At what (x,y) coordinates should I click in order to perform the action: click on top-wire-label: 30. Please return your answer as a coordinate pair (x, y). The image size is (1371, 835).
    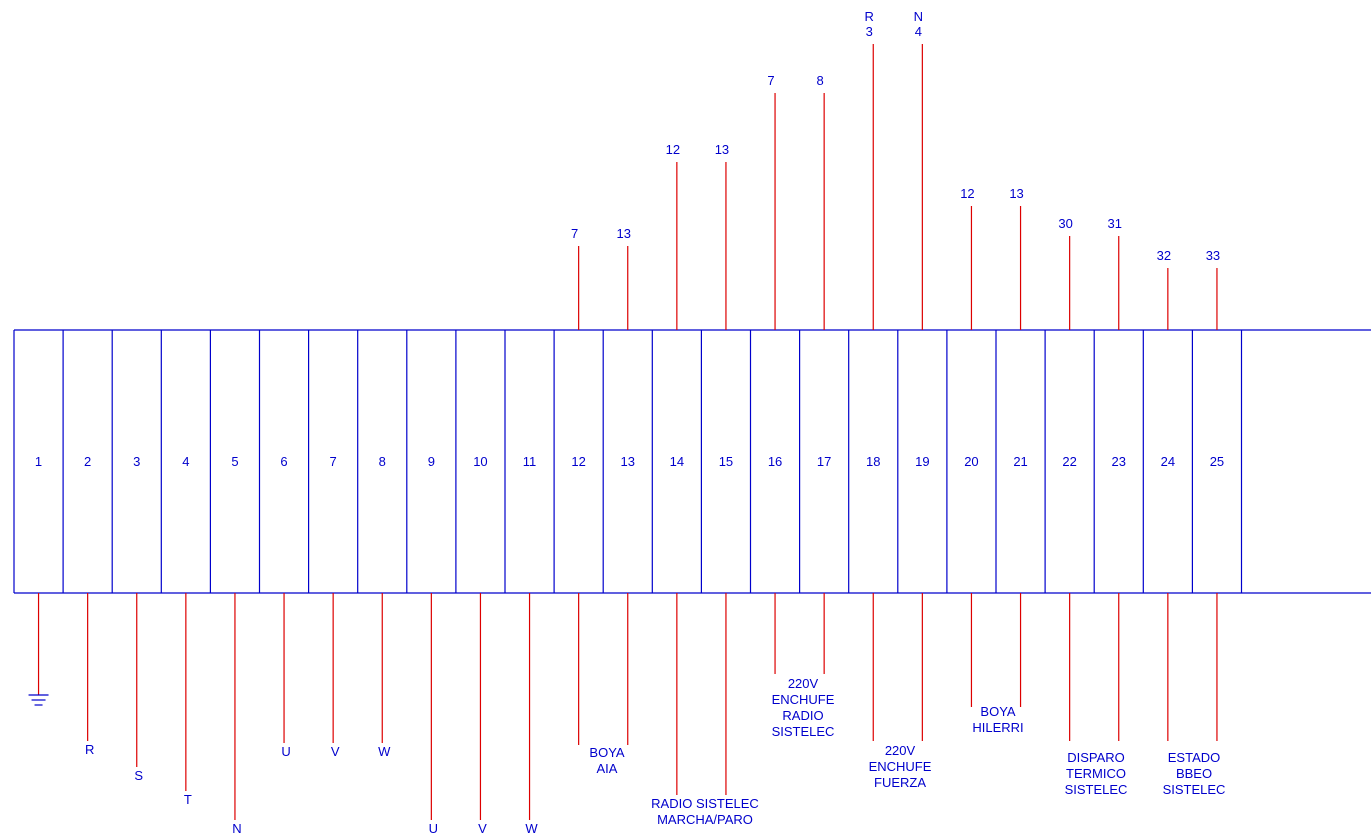
    Looking at the image, I should click on (1065, 223).